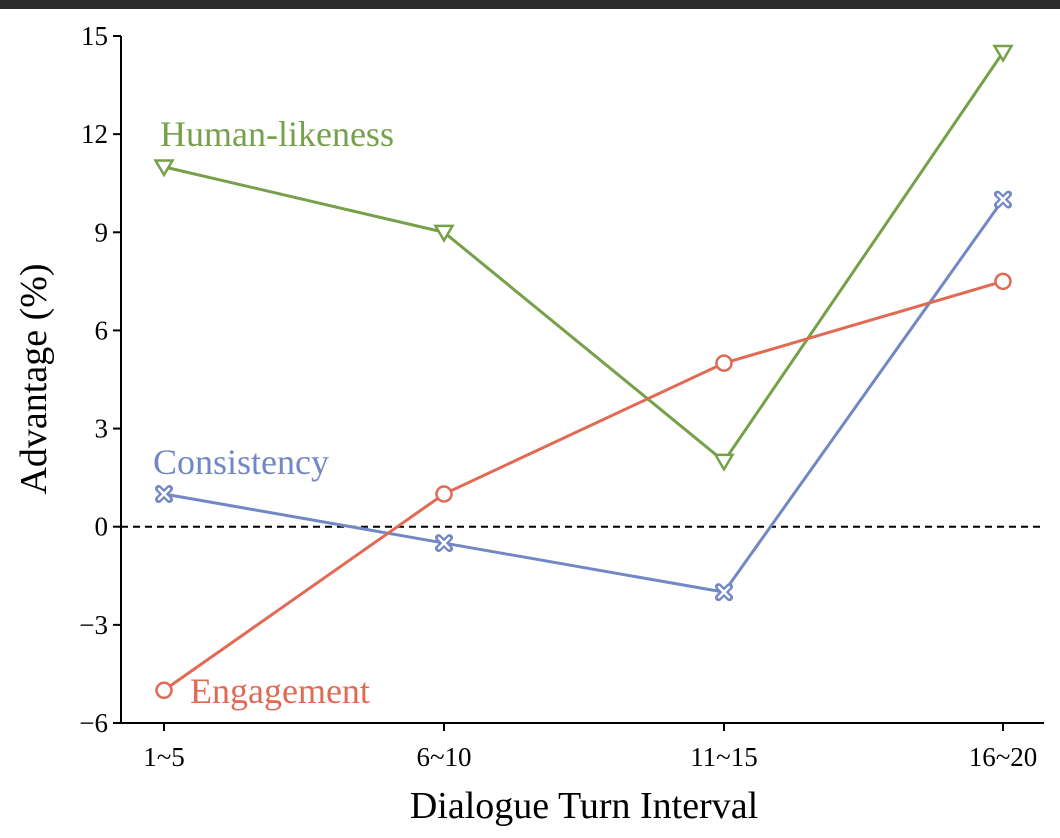 This screenshot has width=1060, height=838. Describe the element at coordinates (94, 36) in the screenshot. I see `y-tick-label: 15` at that location.